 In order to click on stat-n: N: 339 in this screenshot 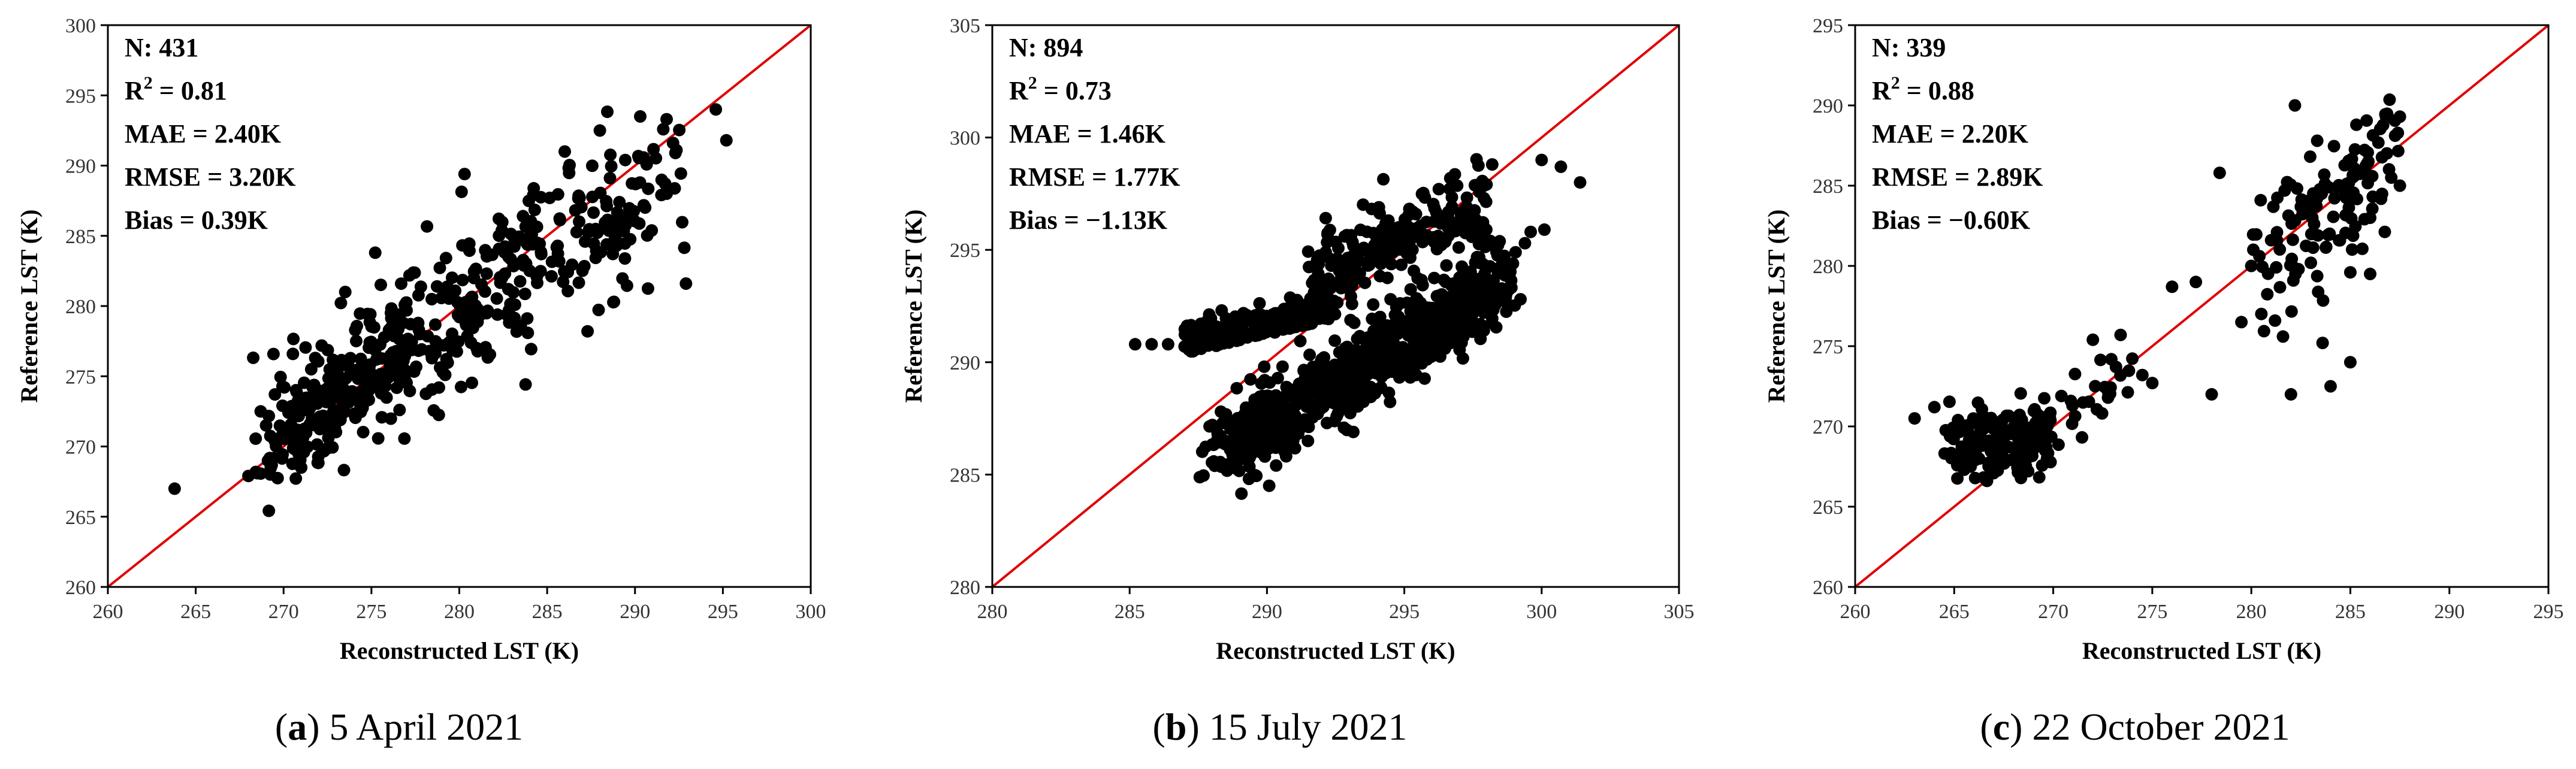, I will do `click(1909, 48)`.